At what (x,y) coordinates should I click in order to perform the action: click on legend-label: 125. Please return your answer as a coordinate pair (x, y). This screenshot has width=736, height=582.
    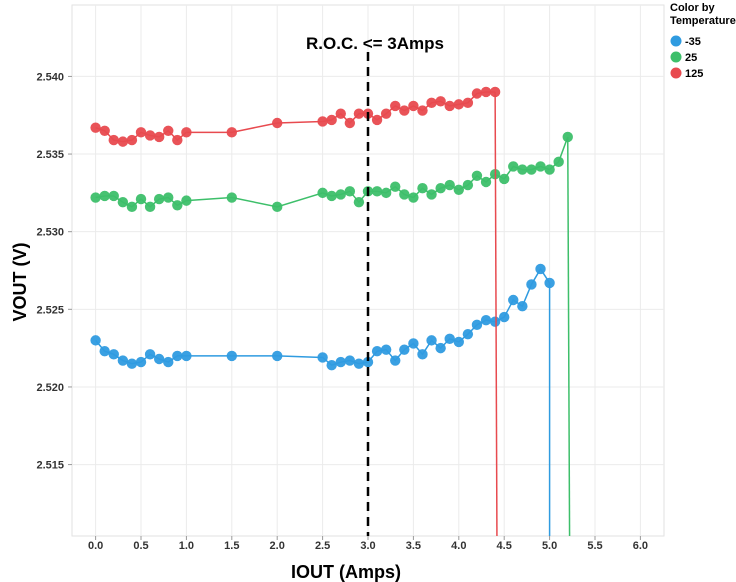
    Looking at the image, I should click on (694, 74).